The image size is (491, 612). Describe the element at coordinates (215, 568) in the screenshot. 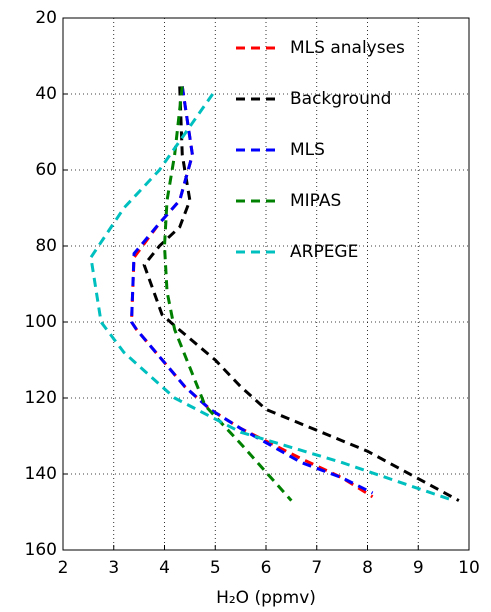

I see `x-tick-label: 5` at that location.